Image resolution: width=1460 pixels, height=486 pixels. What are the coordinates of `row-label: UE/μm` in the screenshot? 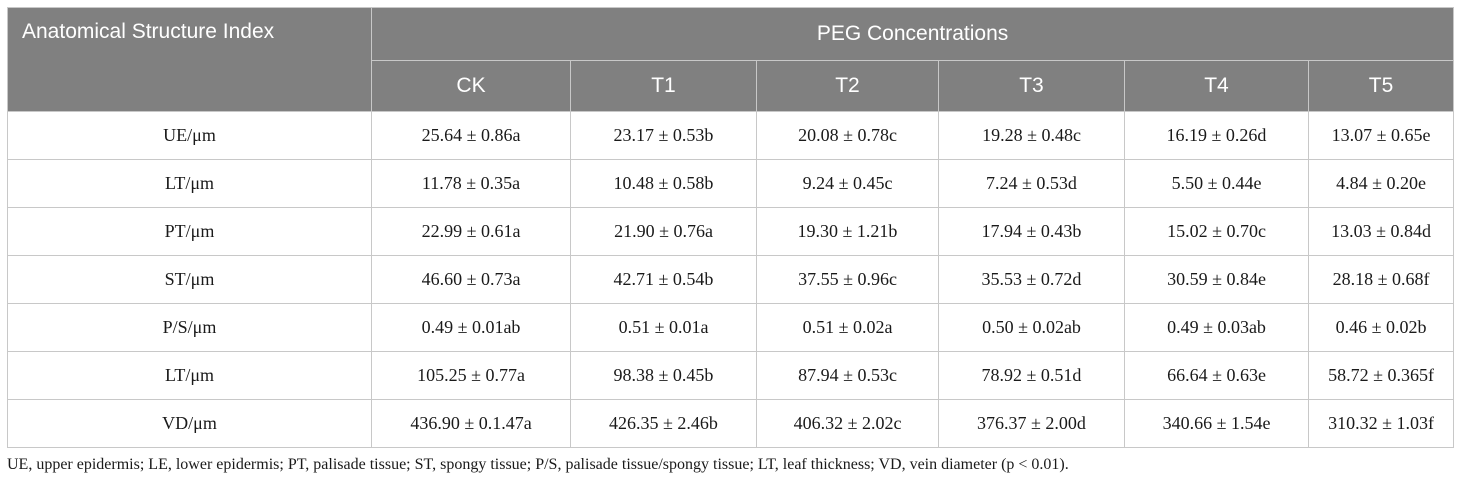 It's located at (189, 135).